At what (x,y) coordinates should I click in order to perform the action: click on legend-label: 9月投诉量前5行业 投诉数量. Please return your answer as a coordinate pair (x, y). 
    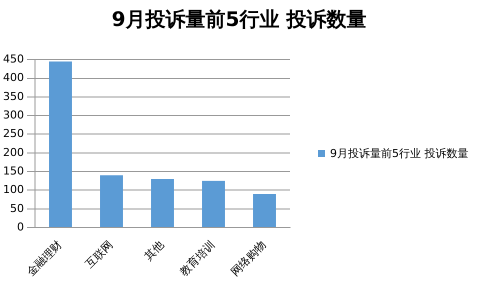
    Looking at the image, I should click on (399, 154).